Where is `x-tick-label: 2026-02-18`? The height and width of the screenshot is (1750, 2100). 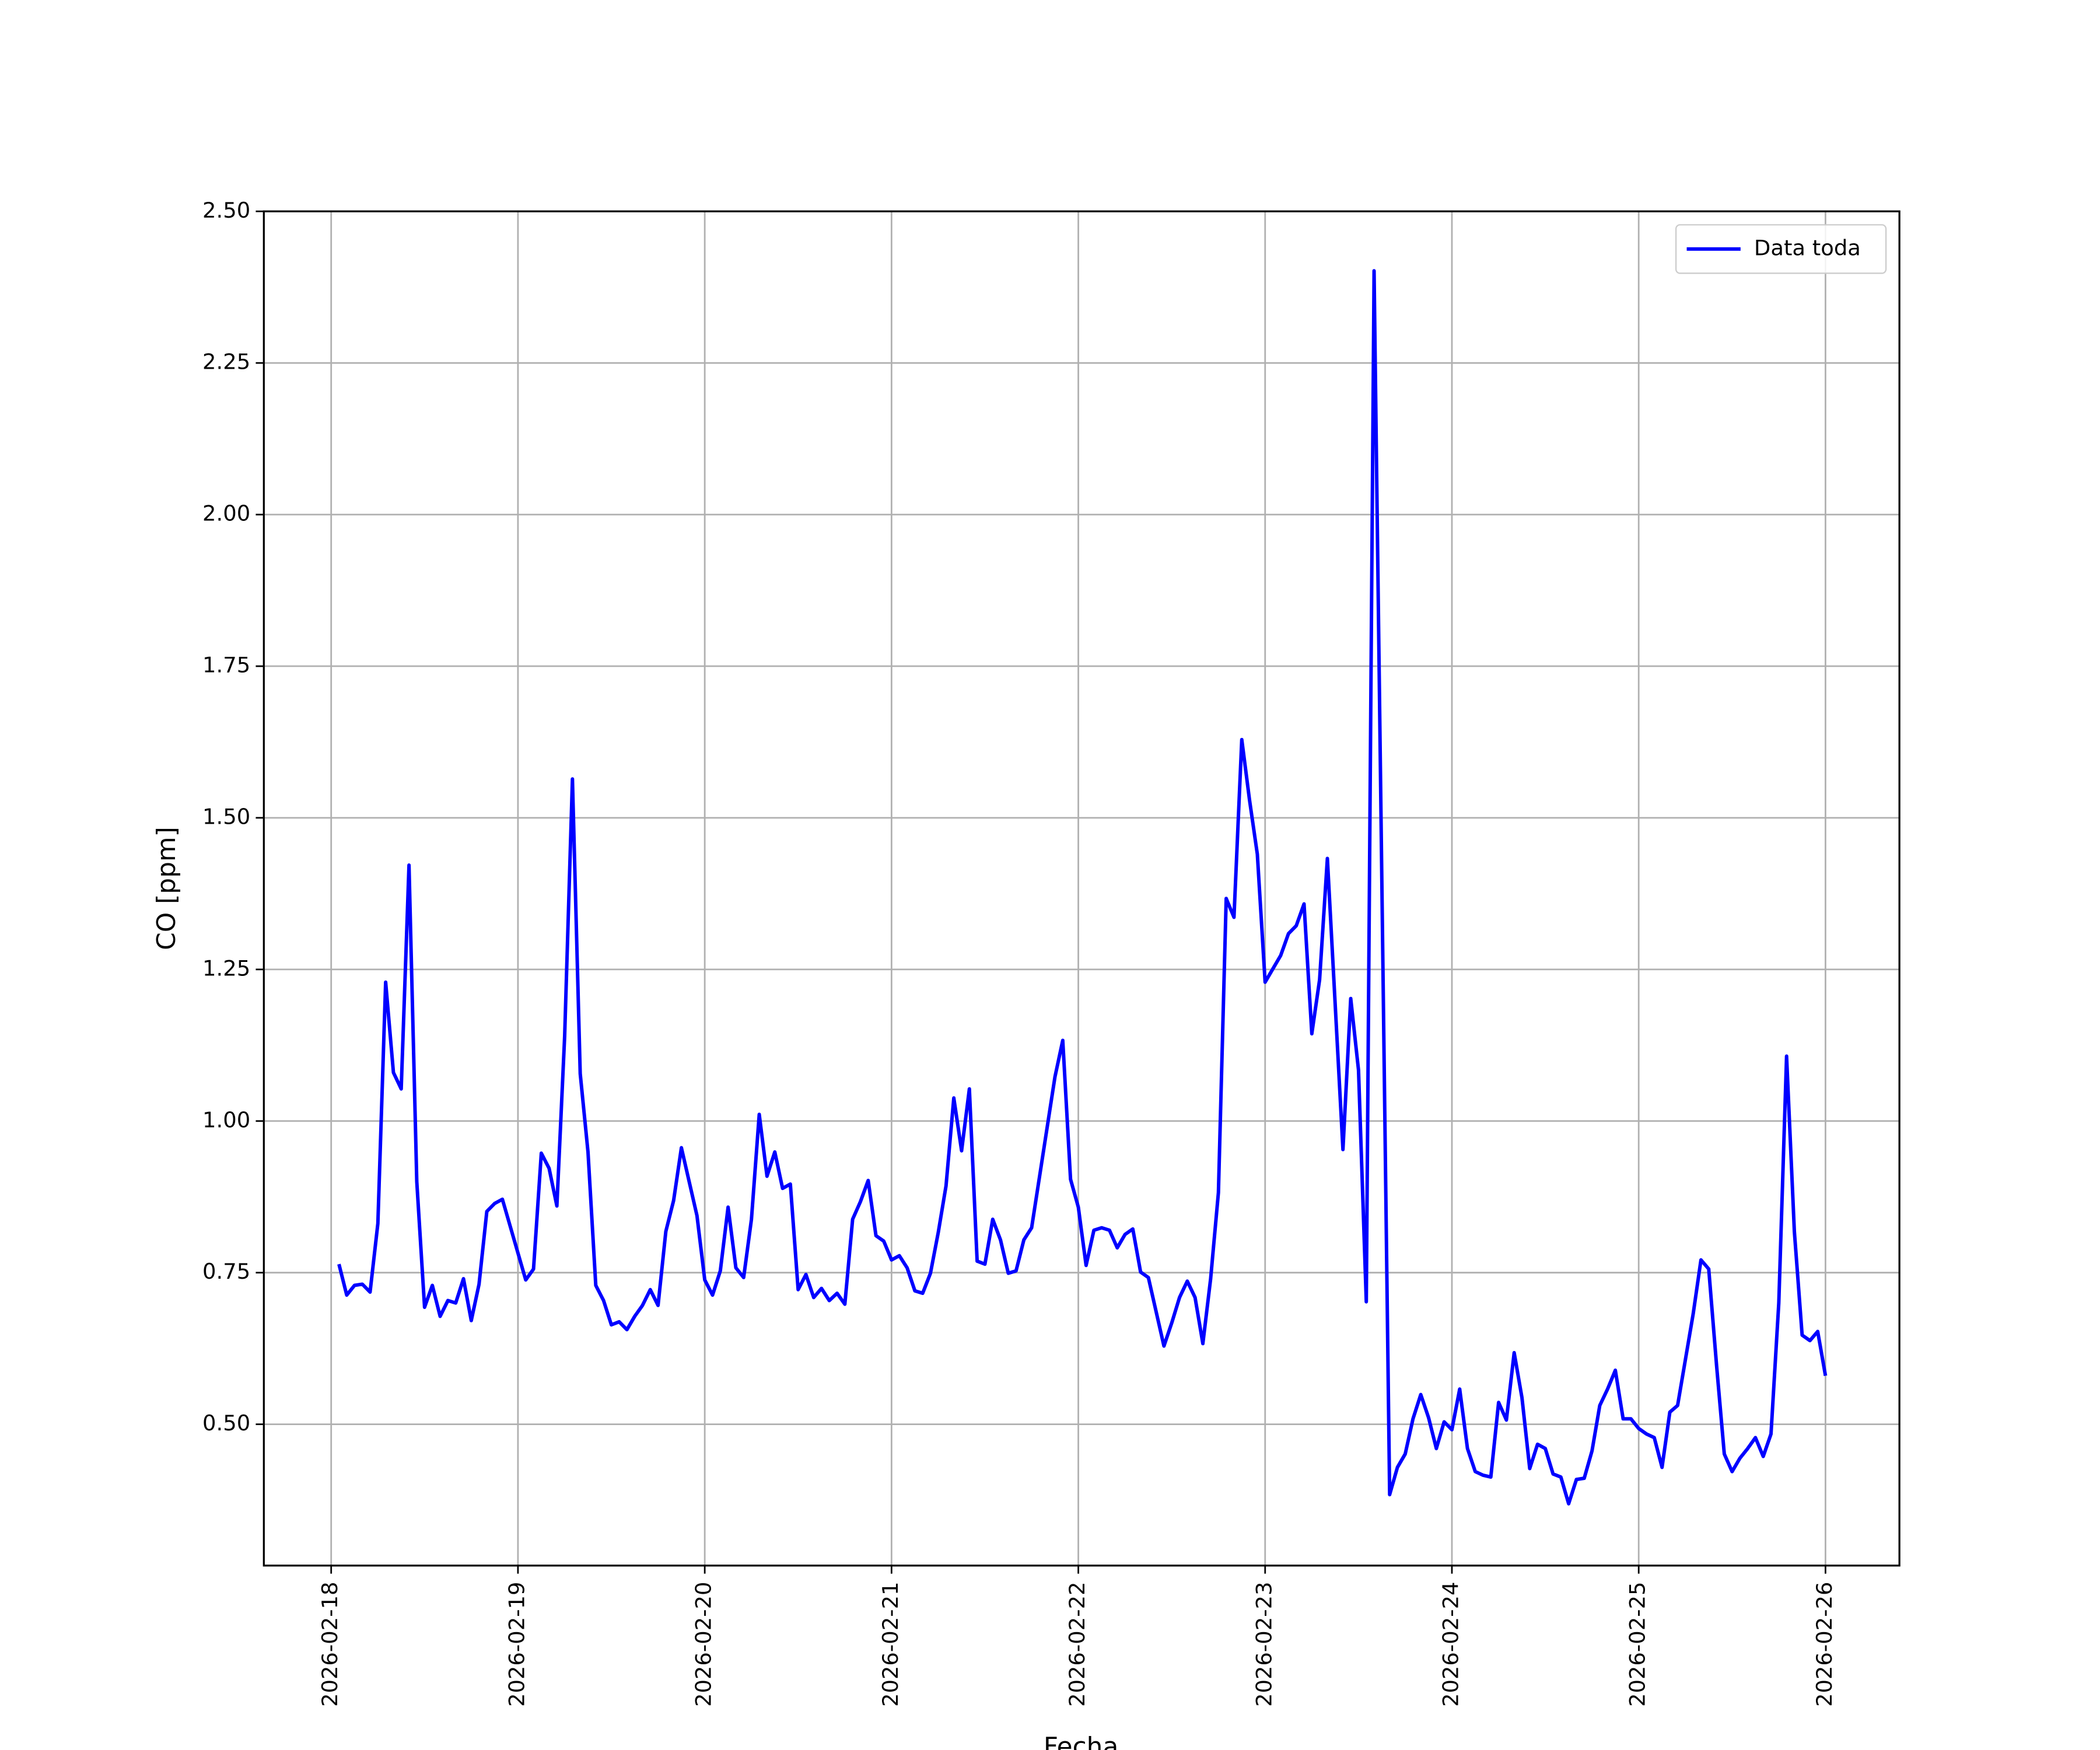
x-tick-label: 2026-02-18 is located at coordinates (329, 1644).